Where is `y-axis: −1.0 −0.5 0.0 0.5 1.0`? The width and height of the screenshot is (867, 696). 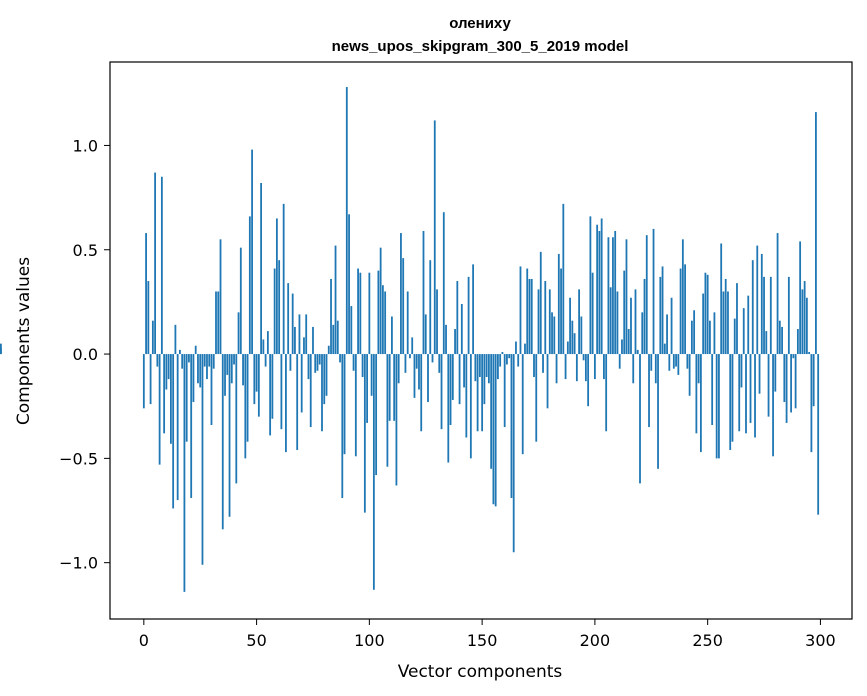
y-axis: −1.0 −0.5 0.0 0.5 1.0 is located at coordinates (84, 354).